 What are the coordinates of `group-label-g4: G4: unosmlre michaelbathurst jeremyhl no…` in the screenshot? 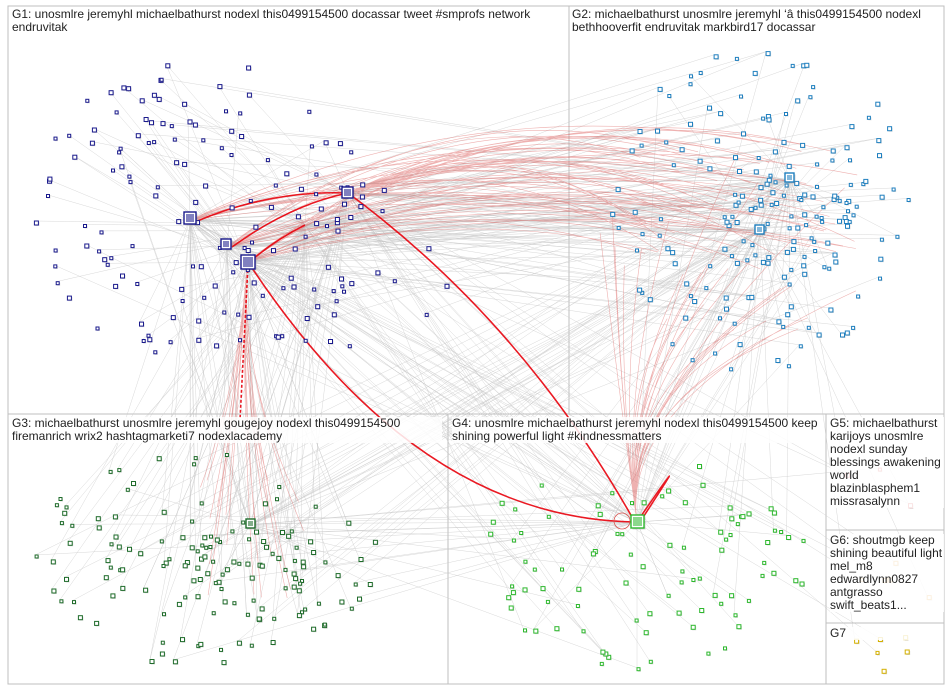 It's located at (637, 430).